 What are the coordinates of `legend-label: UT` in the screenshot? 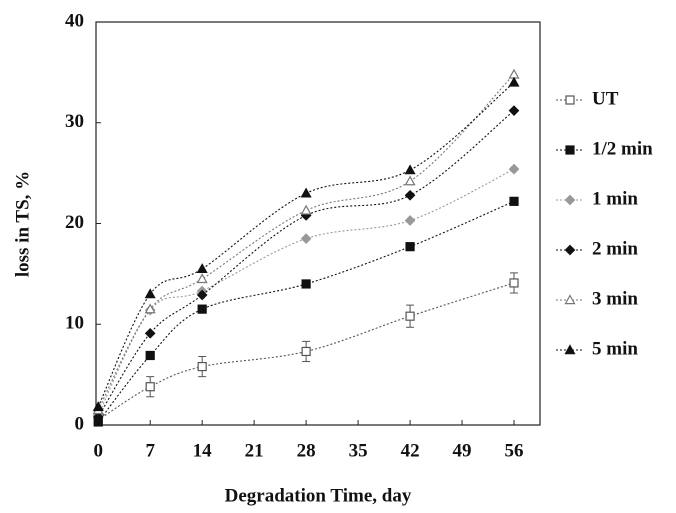 It's located at (605, 98).